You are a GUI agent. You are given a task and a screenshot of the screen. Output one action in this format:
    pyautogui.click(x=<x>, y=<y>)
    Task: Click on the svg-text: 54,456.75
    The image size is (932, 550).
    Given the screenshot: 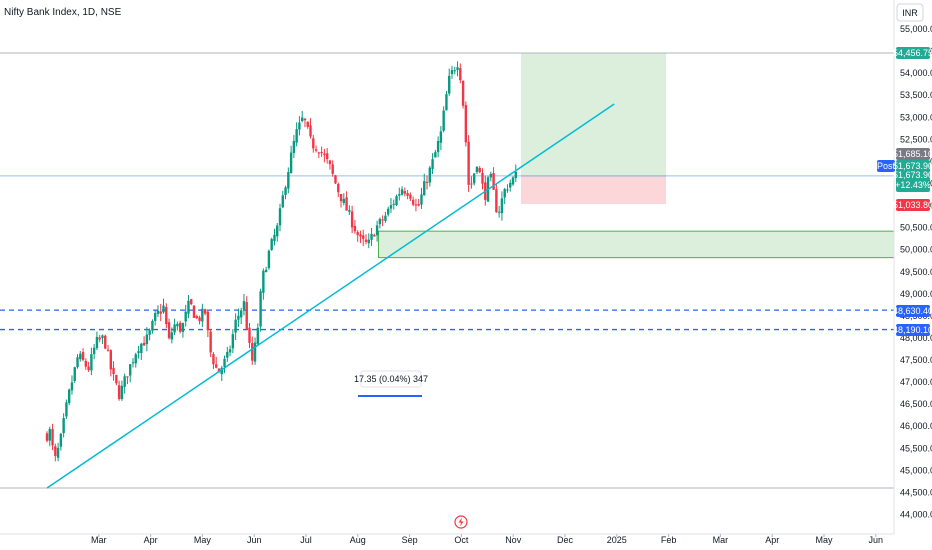 What is the action you would take?
    pyautogui.click(x=912, y=53)
    